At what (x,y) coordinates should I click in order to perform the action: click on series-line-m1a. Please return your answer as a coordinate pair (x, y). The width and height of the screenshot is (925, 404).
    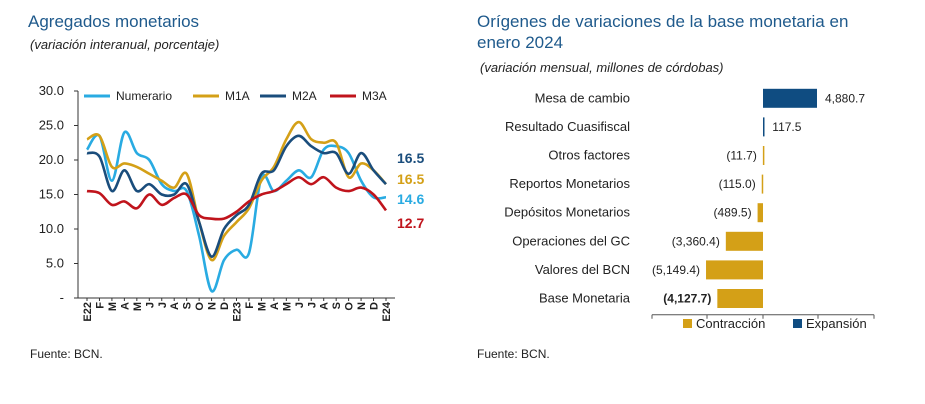
    Looking at the image, I should click on (236, 191).